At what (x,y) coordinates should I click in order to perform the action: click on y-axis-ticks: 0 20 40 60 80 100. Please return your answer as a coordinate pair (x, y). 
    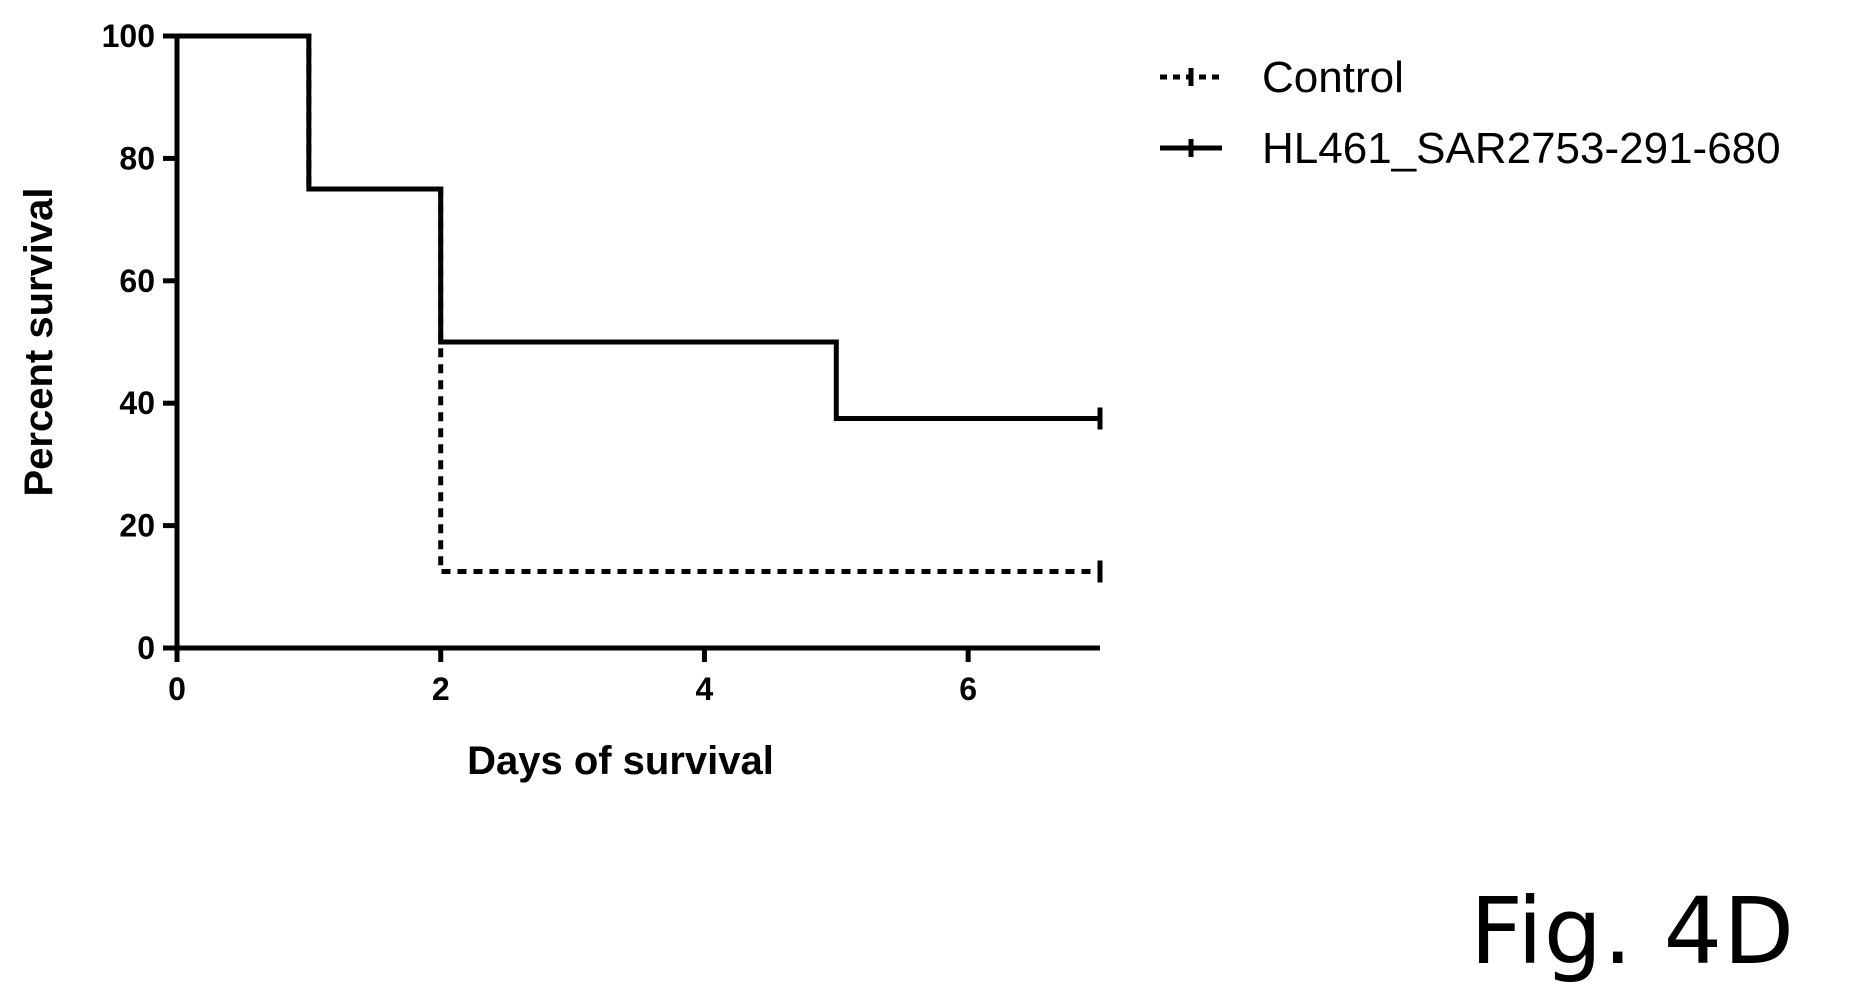
    Looking at the image, I should click on (139, 342).